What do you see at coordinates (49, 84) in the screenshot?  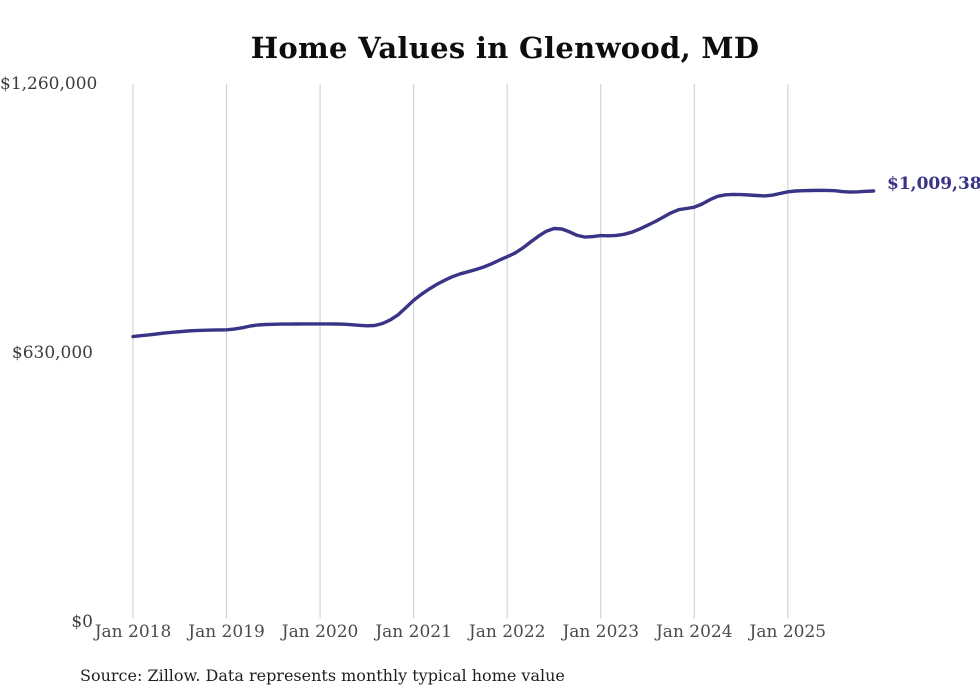 I see `y-axis-tick-label: $1,260,000` at bounding box center [49, 84].